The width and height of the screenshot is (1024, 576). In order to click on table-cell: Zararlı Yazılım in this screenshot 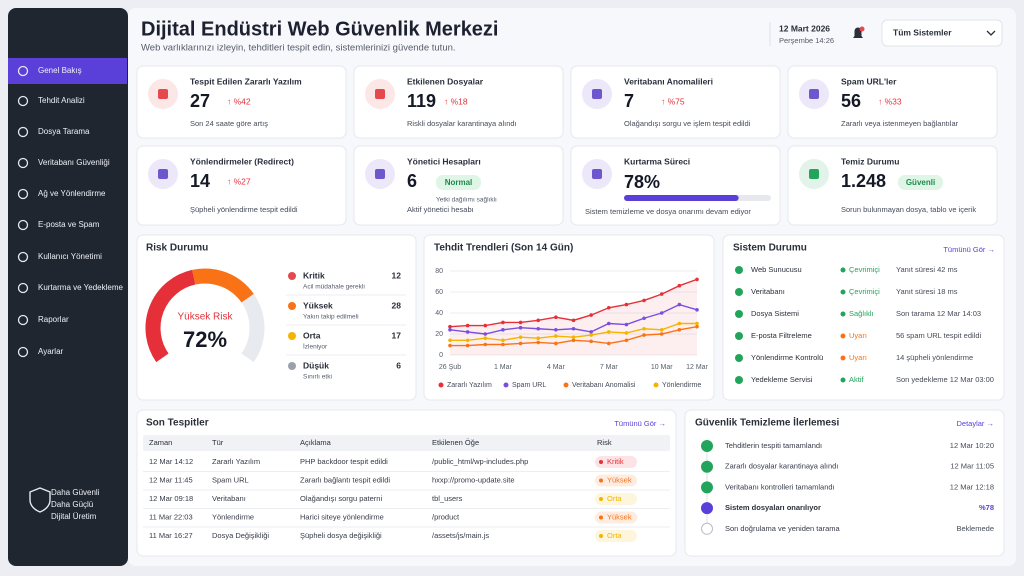, I will do `click(236, 461)`.